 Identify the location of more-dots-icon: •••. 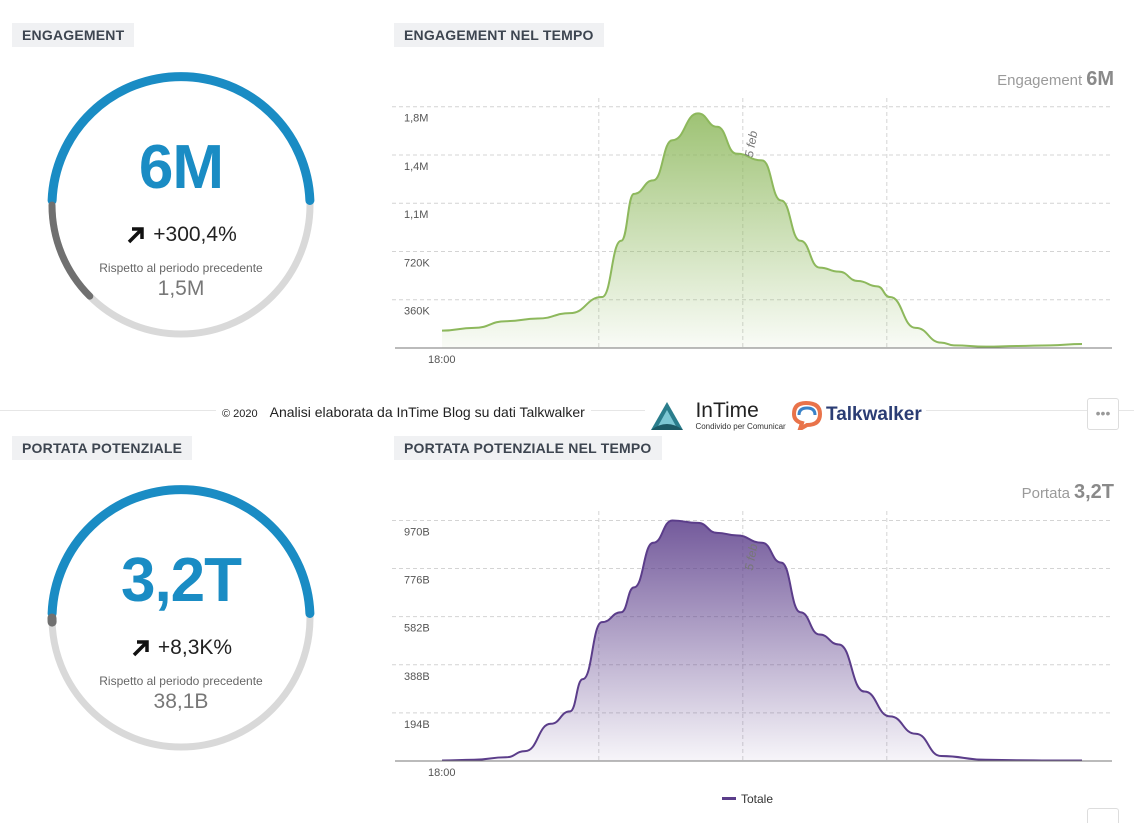
(1103, 413).